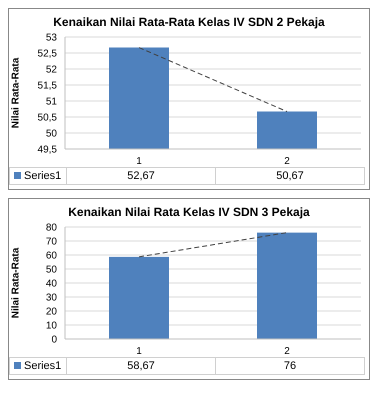 The width and height of the screenshot is (376, 416). What do you see at coordinates (52, 70) in the screenshot?
I see `y-tick-label: 52` at bounding box center [52, 70].